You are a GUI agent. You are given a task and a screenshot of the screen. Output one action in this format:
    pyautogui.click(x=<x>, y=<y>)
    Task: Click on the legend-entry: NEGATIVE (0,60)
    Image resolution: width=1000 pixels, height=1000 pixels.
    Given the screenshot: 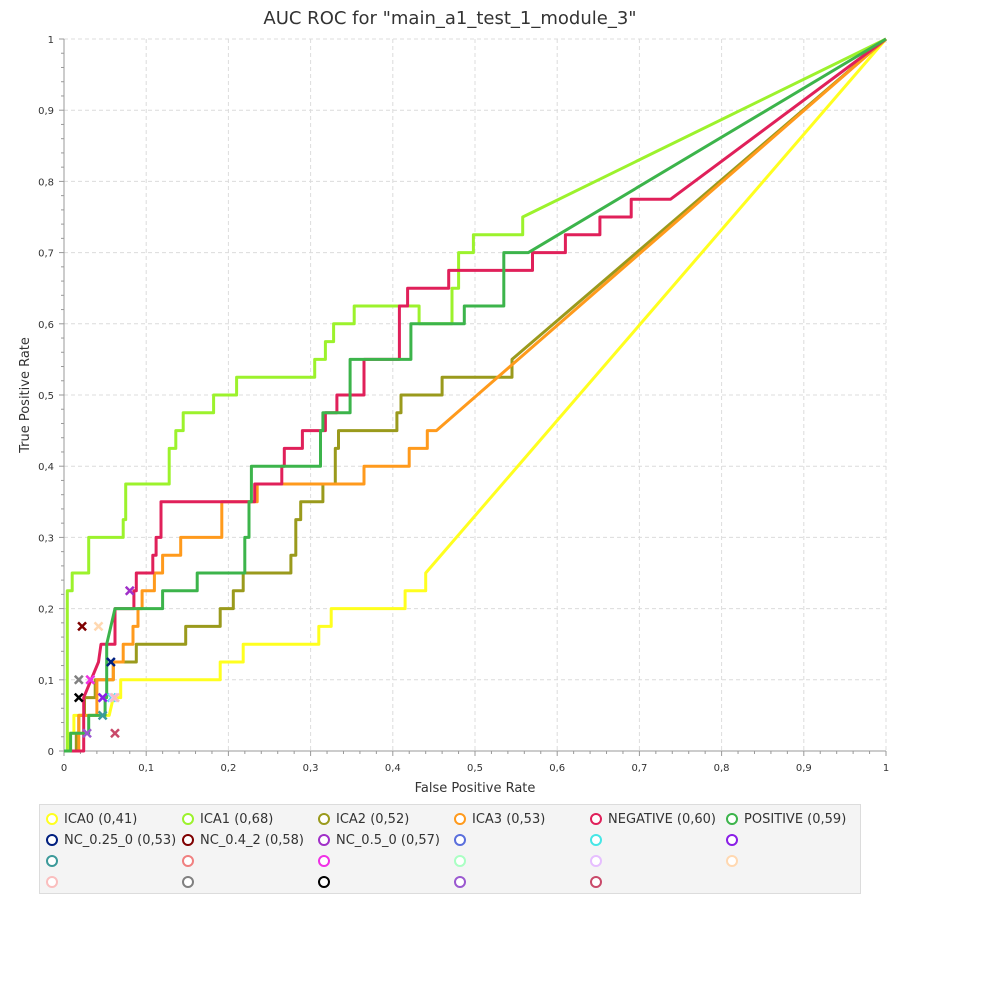 What is the action you would take?
    pyautogui.click(x=653, y=819)
    